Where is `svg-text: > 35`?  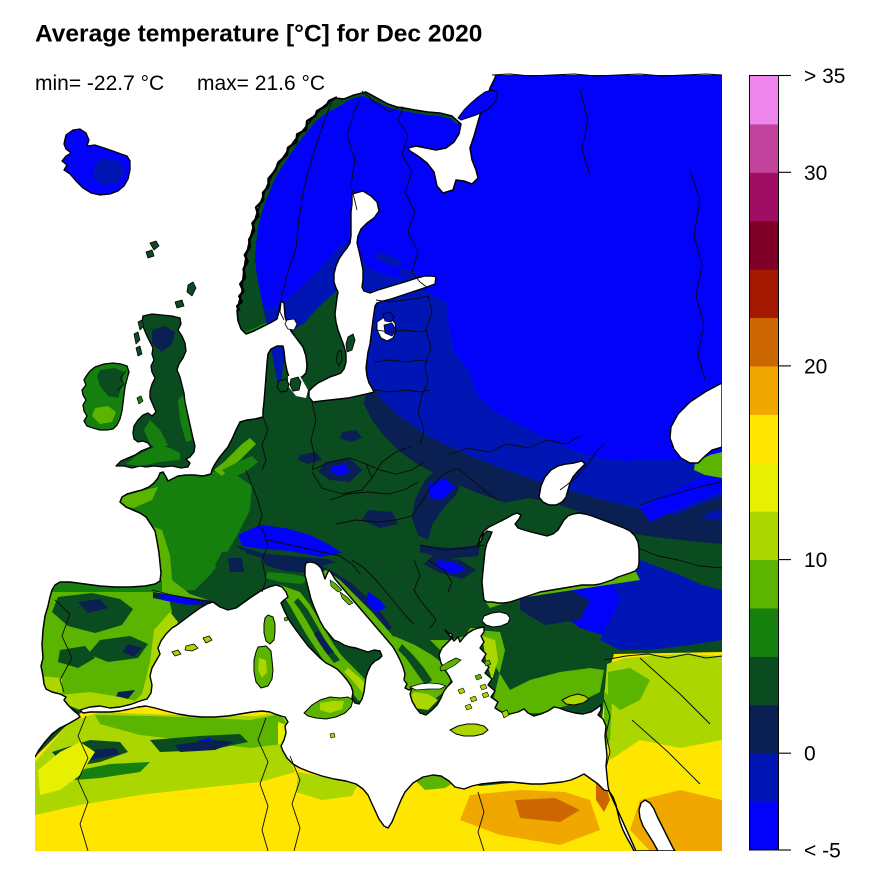
svg-text: > 35 is located at coordinates (824, 76).